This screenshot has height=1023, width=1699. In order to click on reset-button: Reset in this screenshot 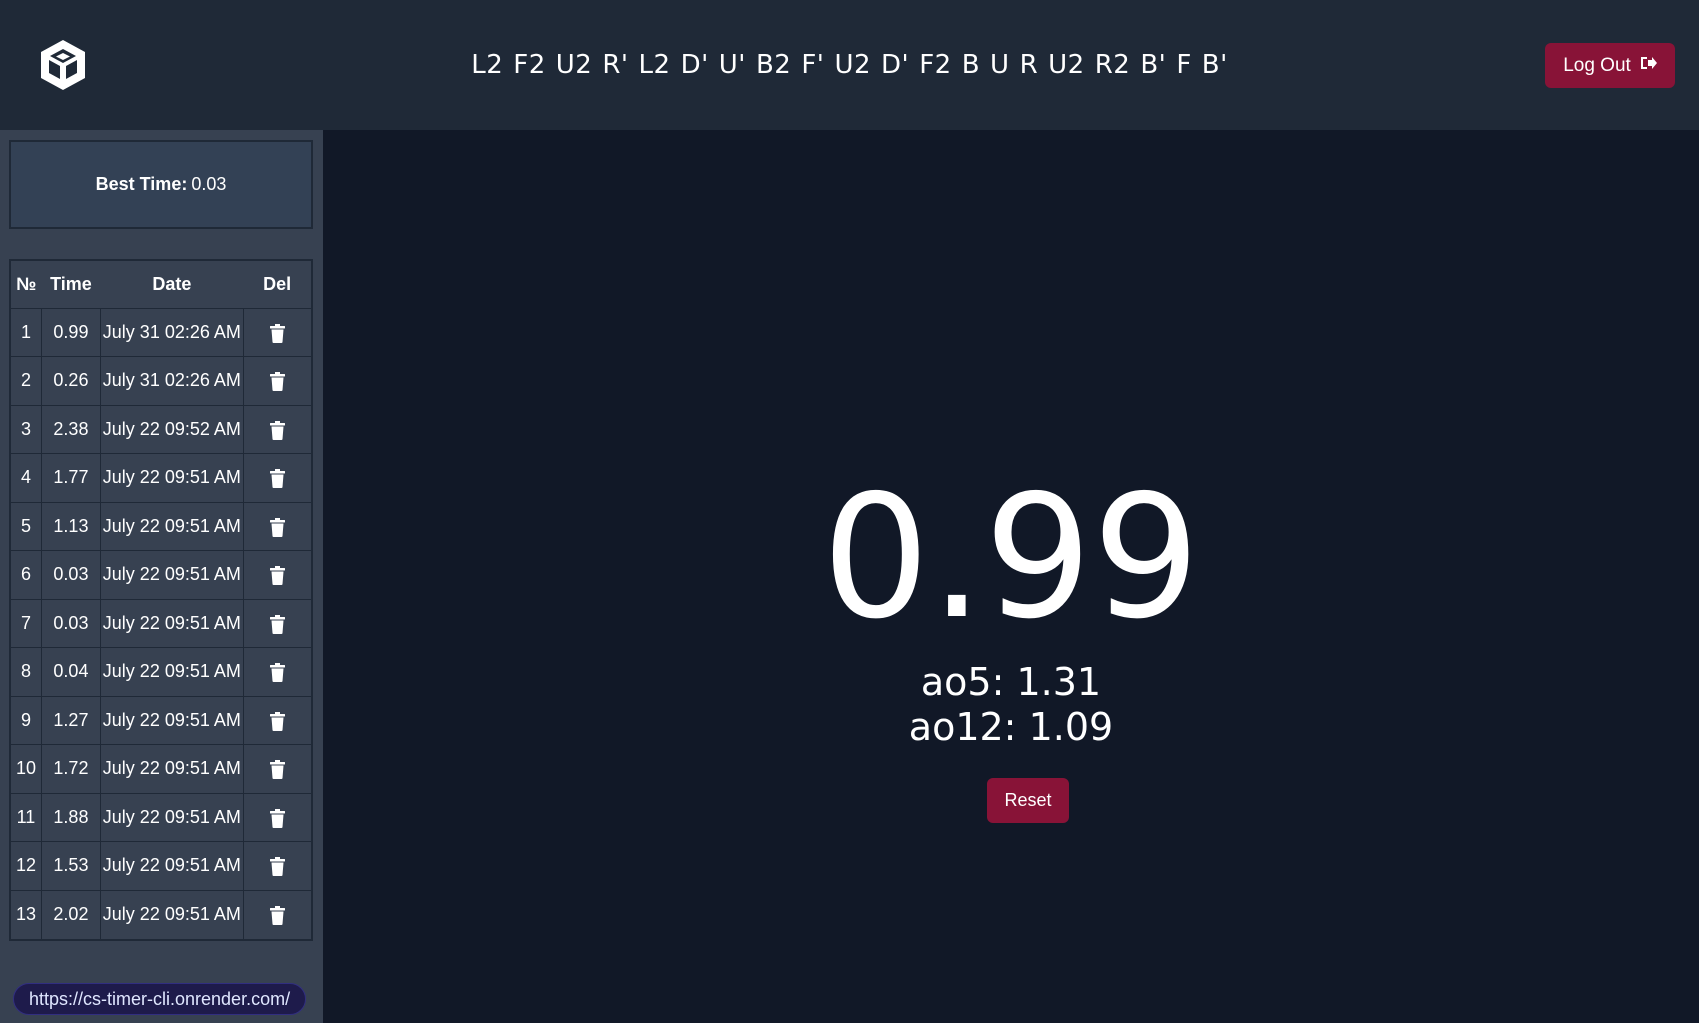, I will do `click(1028, 800)`.